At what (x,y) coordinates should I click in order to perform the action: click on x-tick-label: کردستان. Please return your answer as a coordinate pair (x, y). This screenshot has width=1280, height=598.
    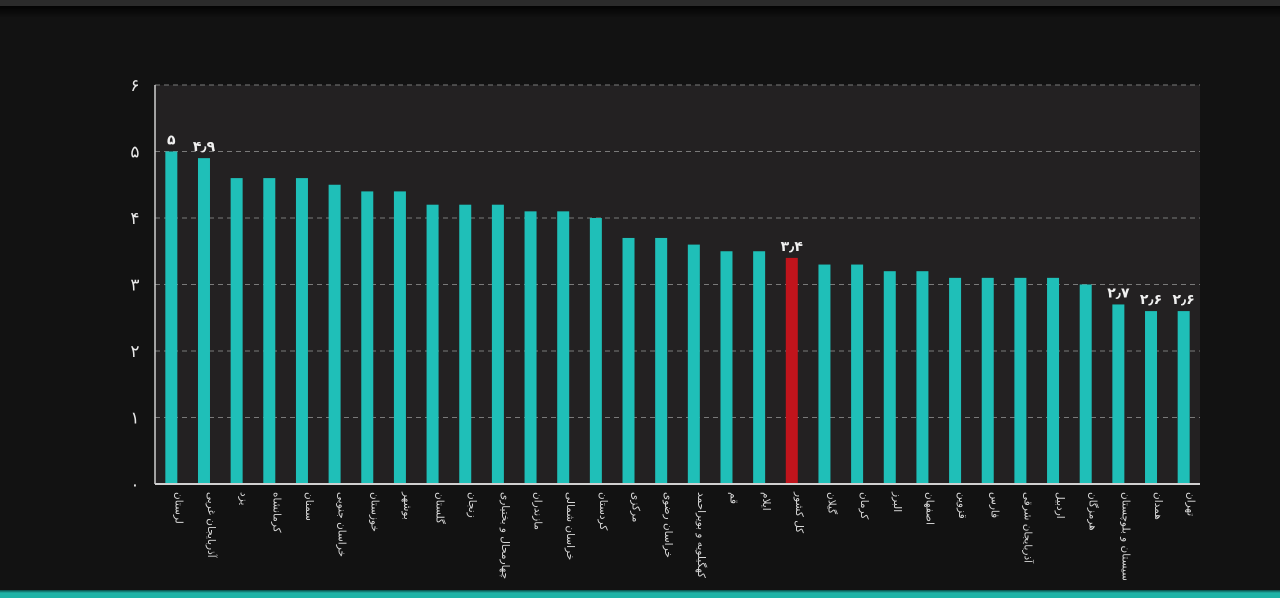
    Looking at the image, I should click on (603, 511).